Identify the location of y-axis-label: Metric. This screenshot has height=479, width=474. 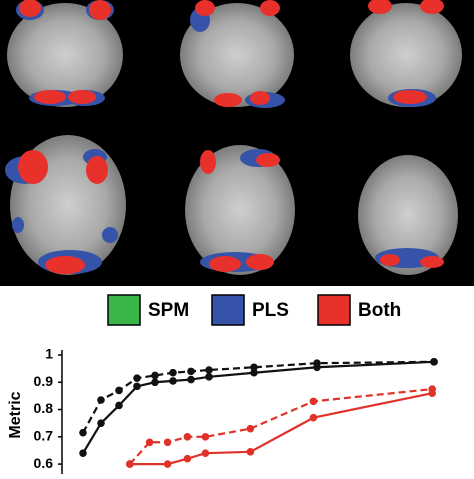
(15, 414).